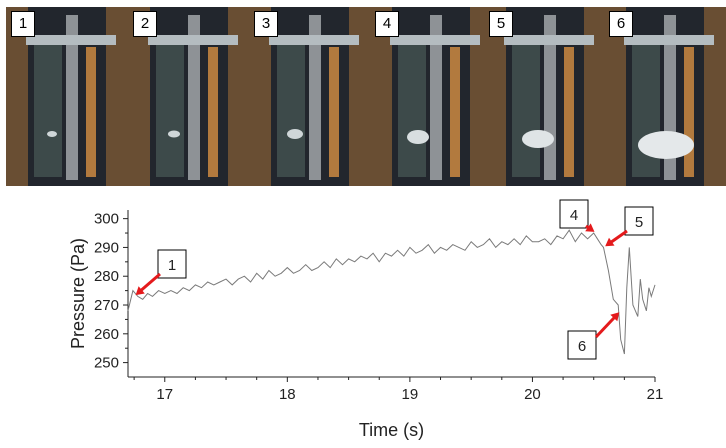 The height and width of the screenshot is (448, 726). Describe the element at coordinates (145, 24) in the screenshot. I see `frame-number: 2` at that location.